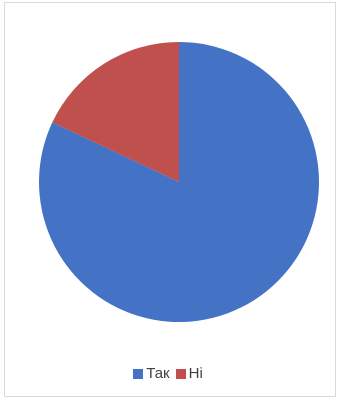 Image resolution: width=340 pixels, height=403 pixels. I want to click on legend-swatch-ni, so click(180, 373).